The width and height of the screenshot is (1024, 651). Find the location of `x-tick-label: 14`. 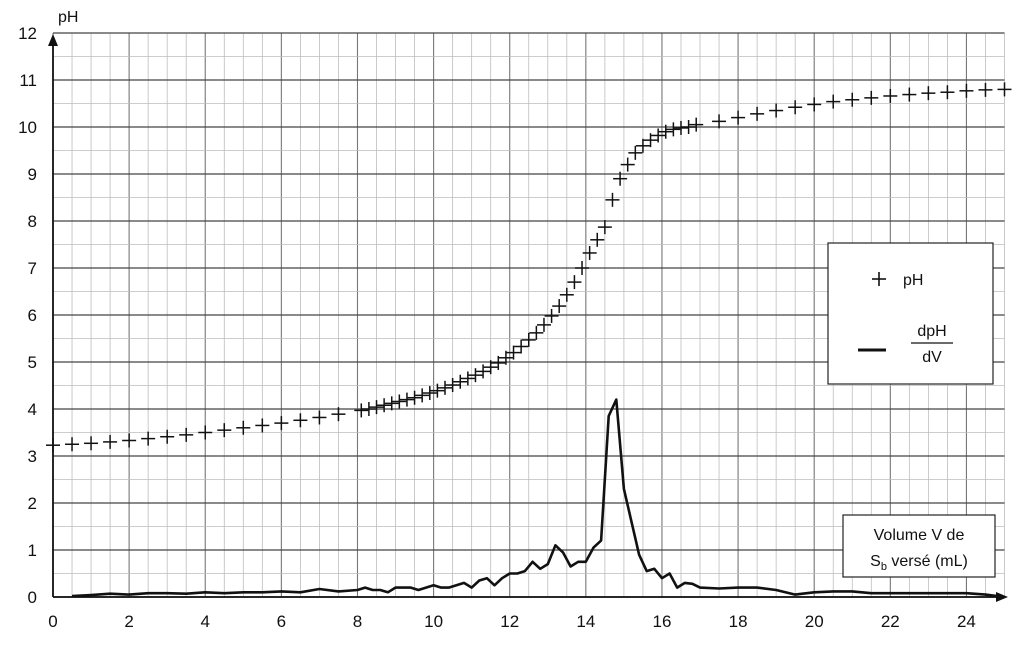

x-tick-label: 14 is located at coordinates (585, 621).